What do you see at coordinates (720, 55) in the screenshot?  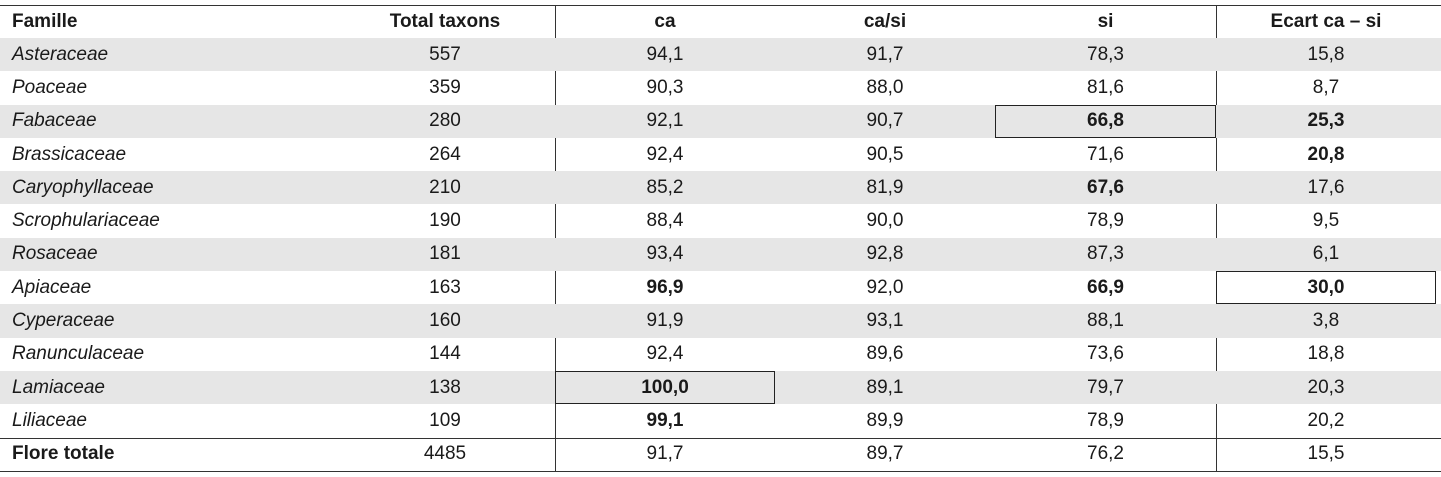 I see `table-row: Asteraceae 557 94,1 91,7 78,3 15,8` at bounding box center [720, 55].